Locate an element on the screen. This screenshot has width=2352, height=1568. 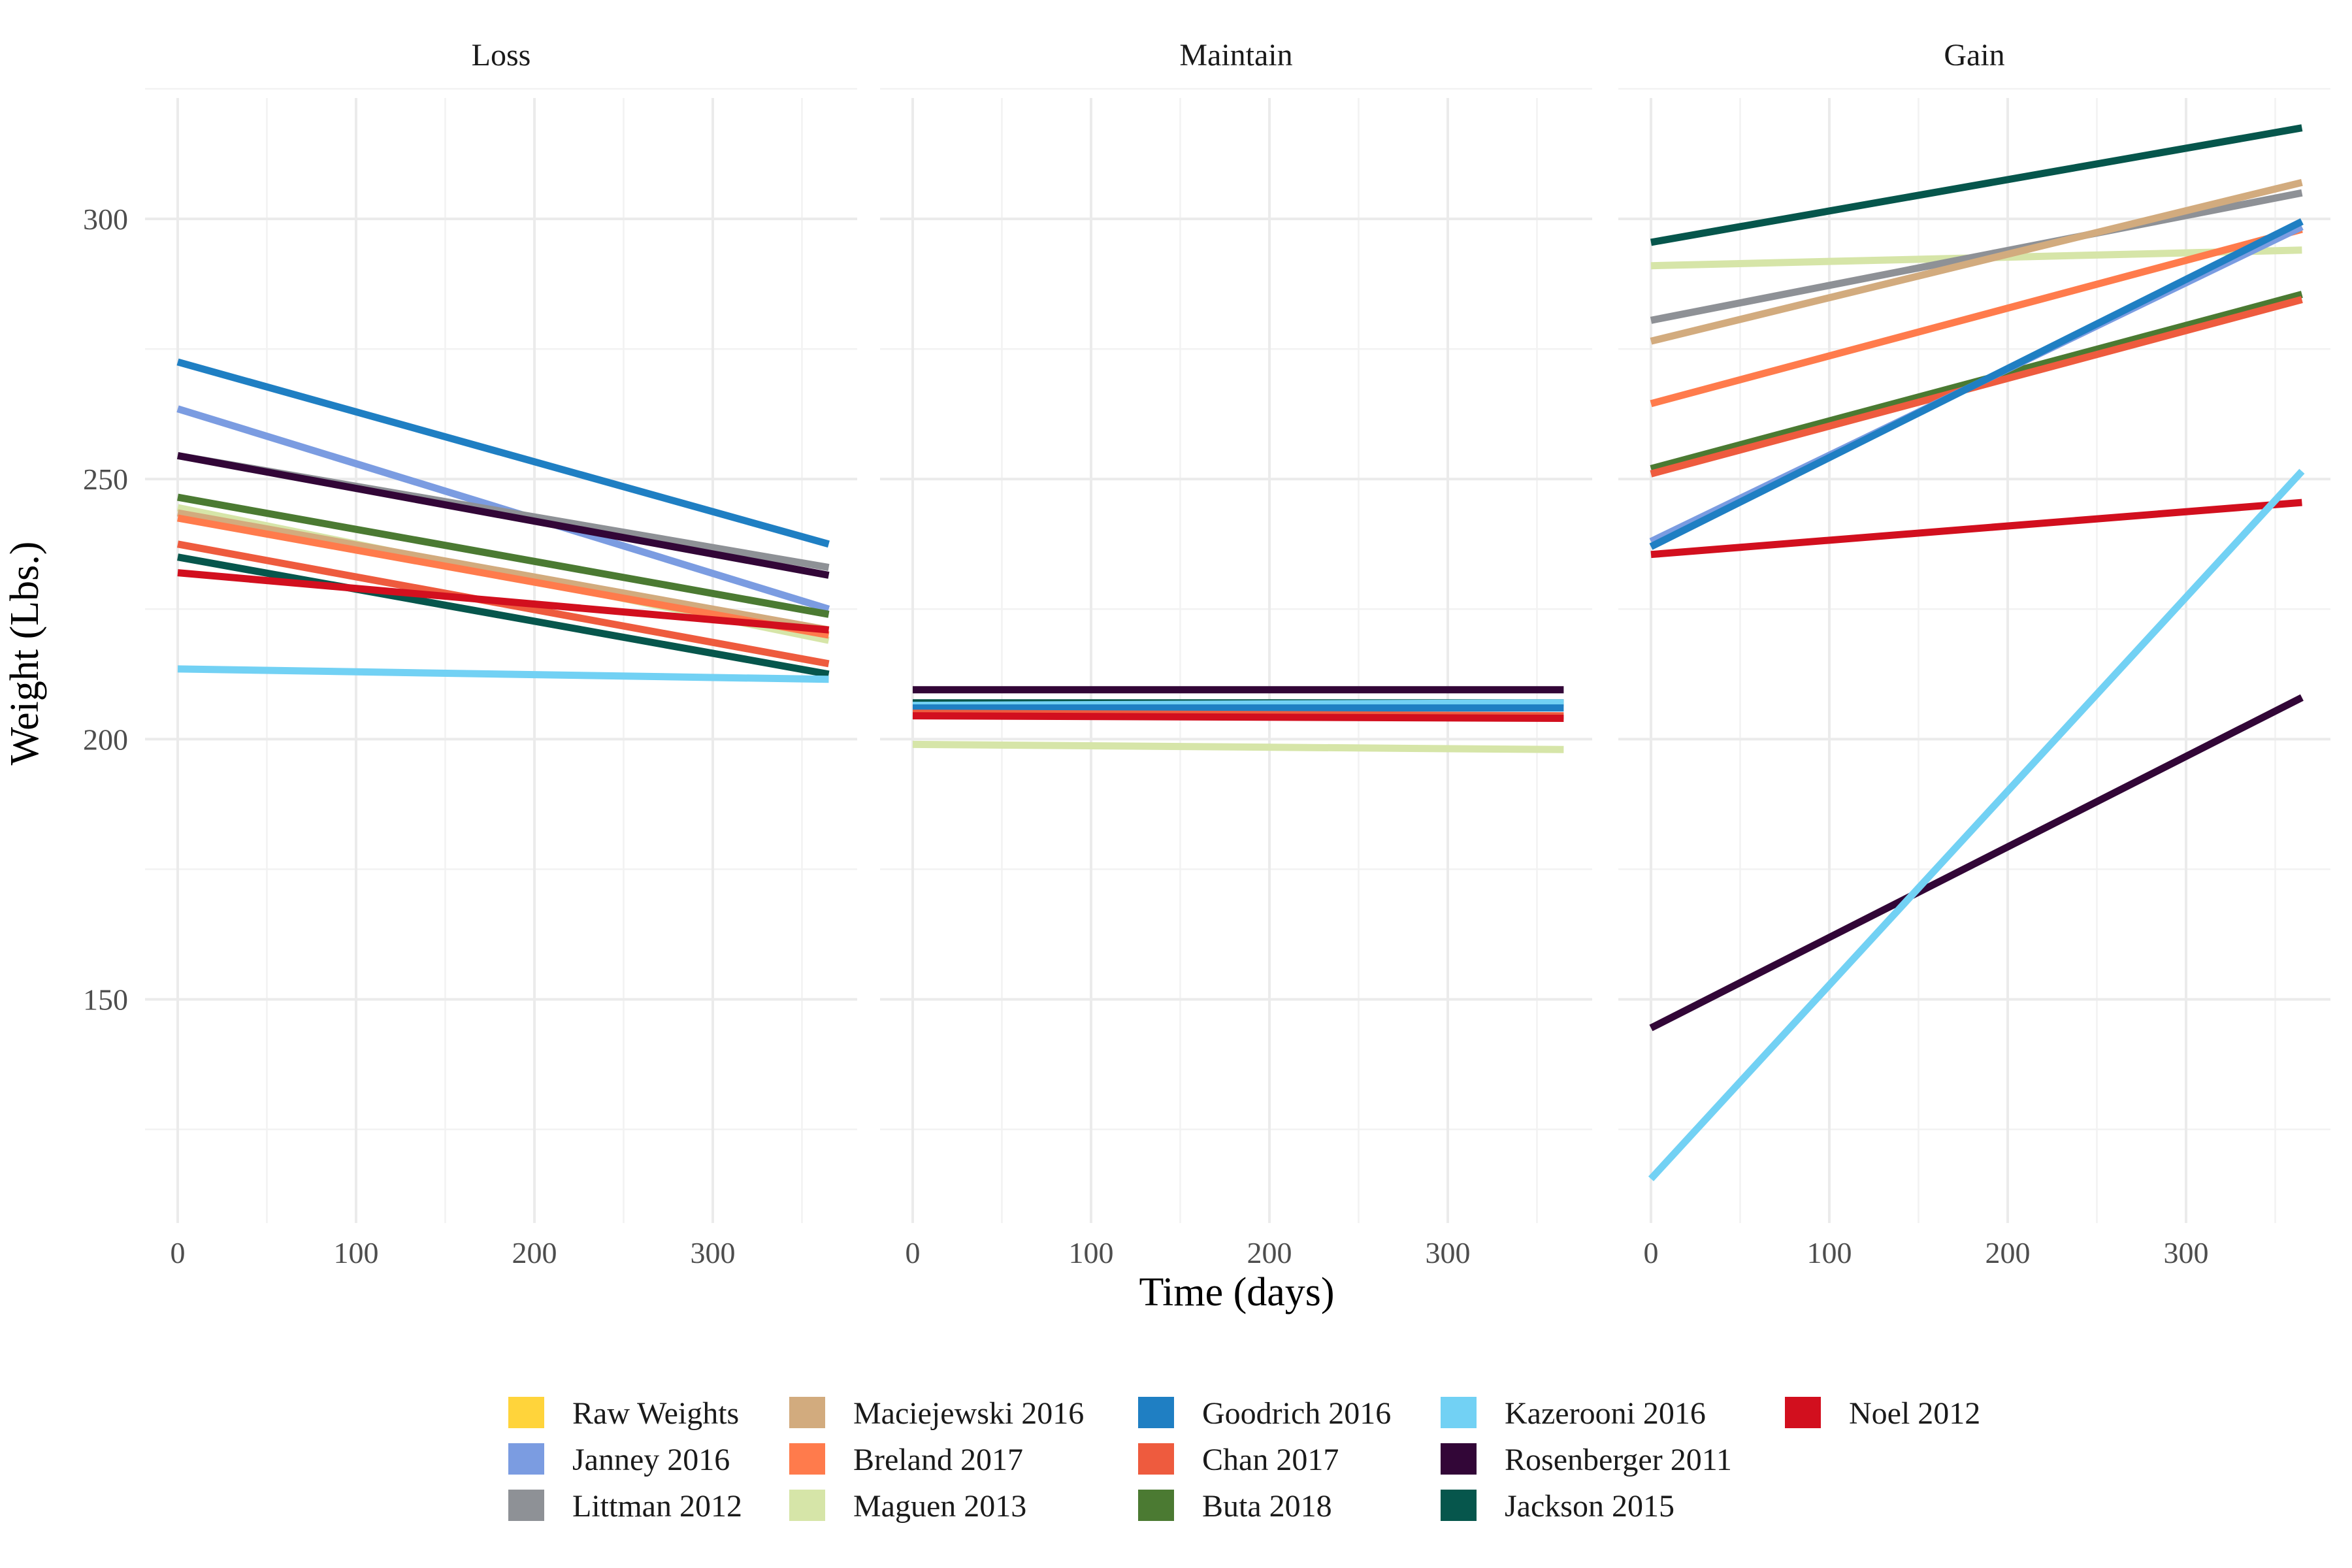
legend-item-raw-weights: Raw Weights is located at coordinates (623, 1413).